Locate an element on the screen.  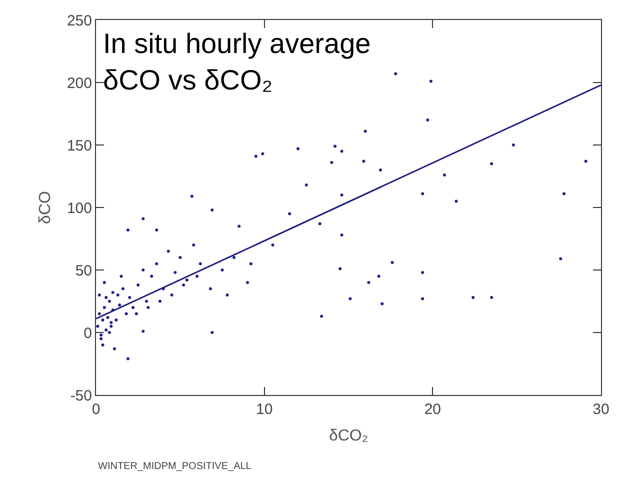
y-axis-title: δCO is located at coordinates (45, 207).